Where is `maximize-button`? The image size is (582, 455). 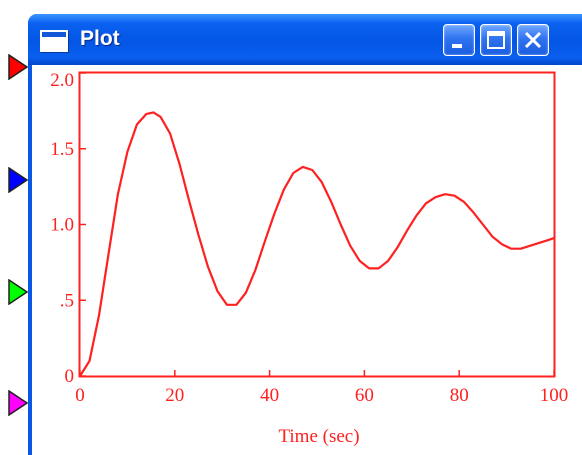 maximize-button is located at coordinates (496, 40).